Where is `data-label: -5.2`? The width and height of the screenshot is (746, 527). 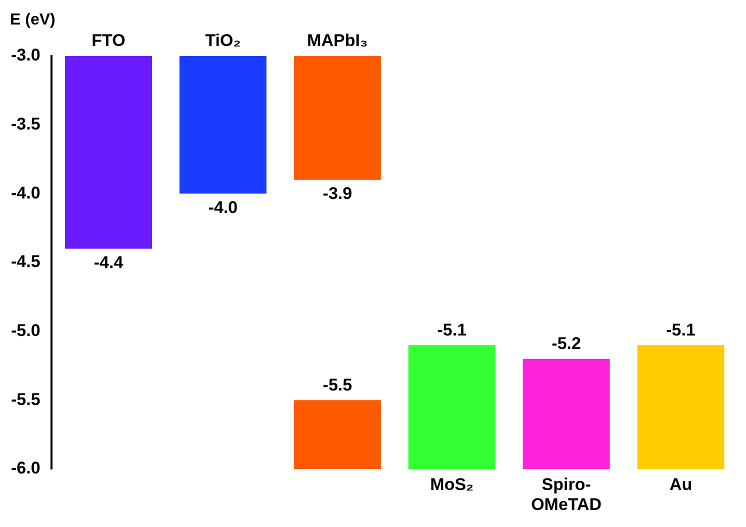 data-label: -5.2 is located at coordinates (566, 344).